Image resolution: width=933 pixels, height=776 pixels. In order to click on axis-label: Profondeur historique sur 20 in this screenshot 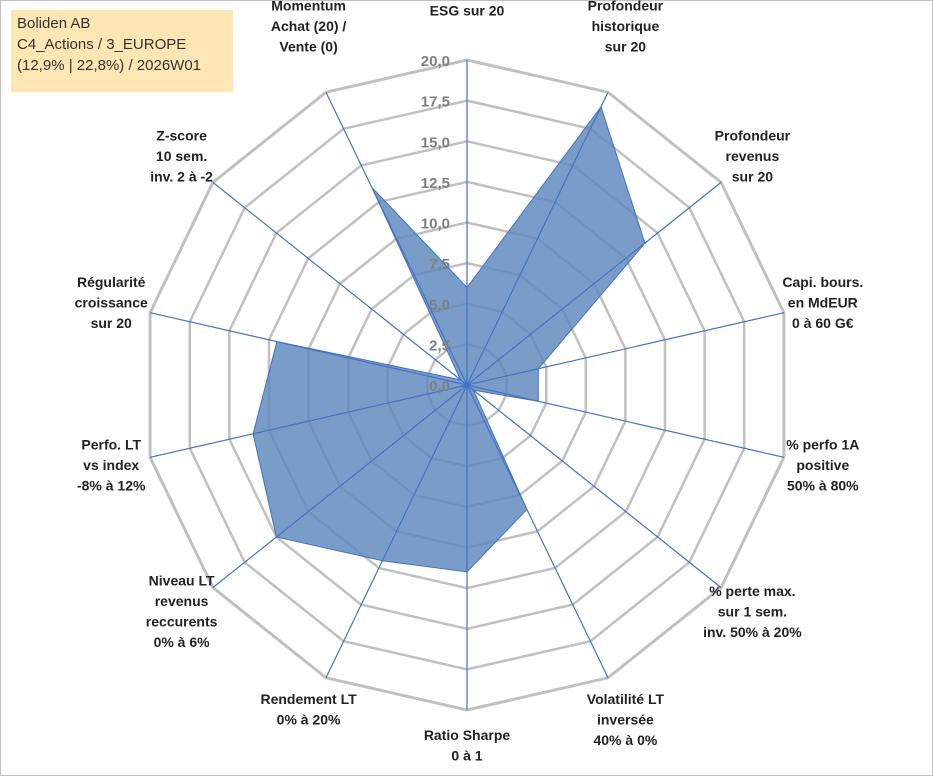, I will do `click(626, 27)`.